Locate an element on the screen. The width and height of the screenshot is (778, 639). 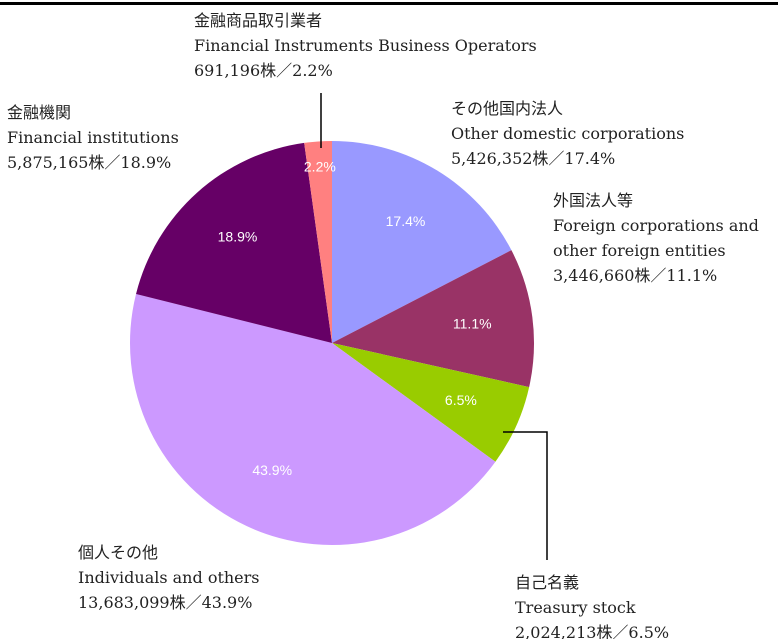
category-name-en: Financial Instruments Business Operators is located at coordinates (365, 45).